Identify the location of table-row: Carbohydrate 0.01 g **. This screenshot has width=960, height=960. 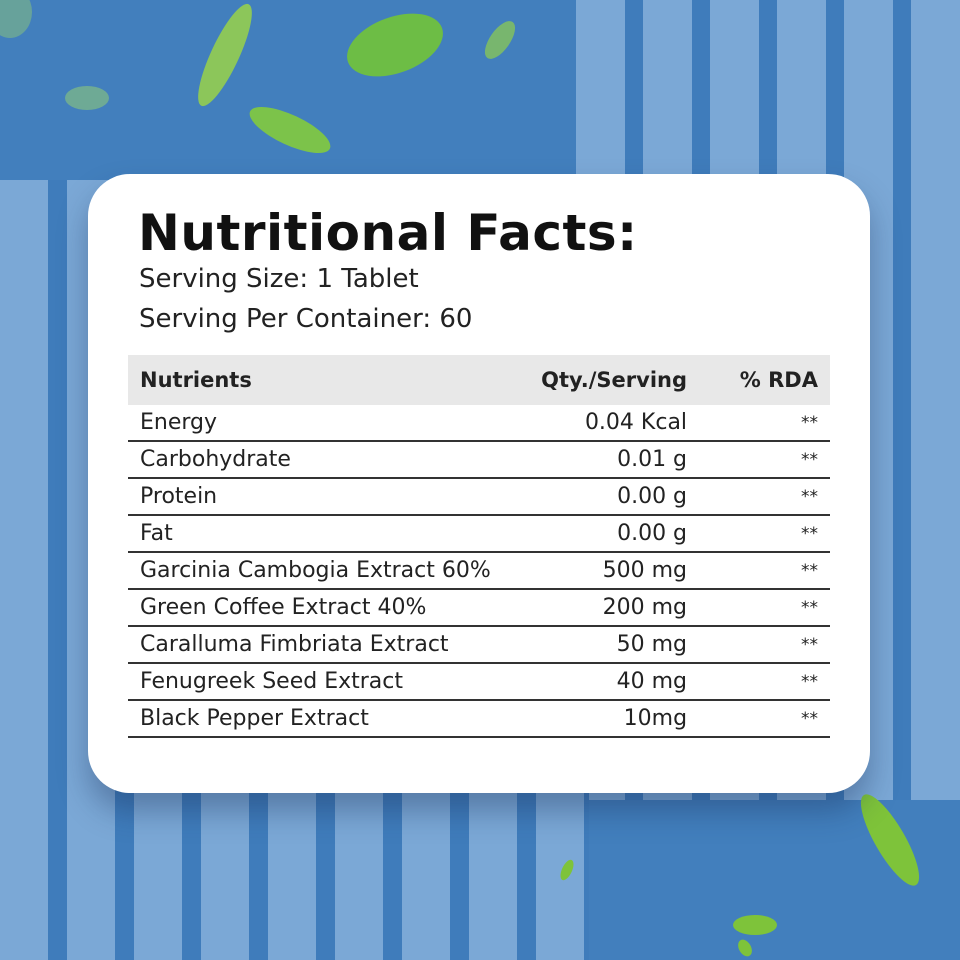
(479, 460).